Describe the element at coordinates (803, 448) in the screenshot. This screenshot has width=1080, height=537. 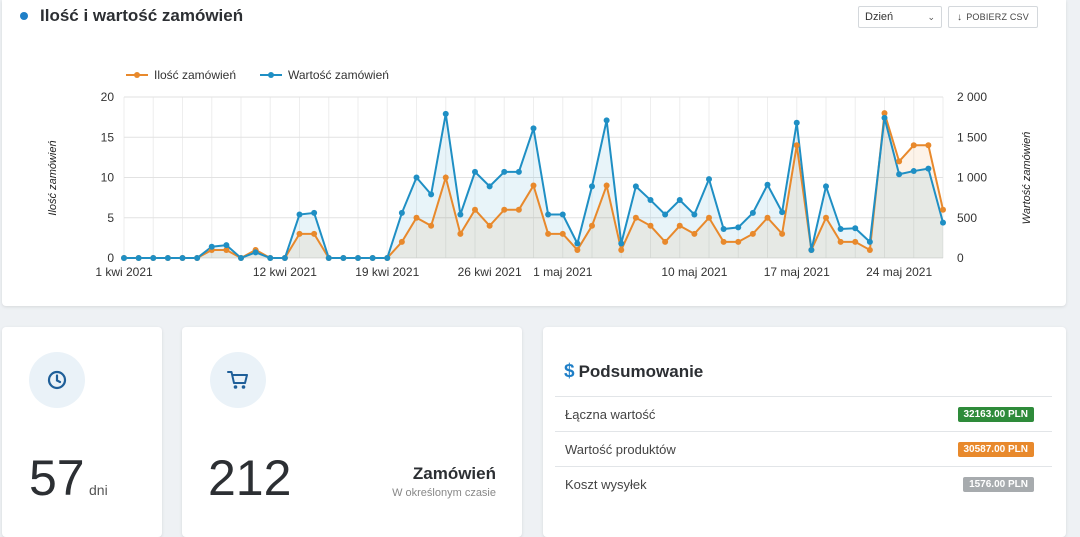
I see `summary-row-products: Wartość produktów 30587.00 PLN` at that location.